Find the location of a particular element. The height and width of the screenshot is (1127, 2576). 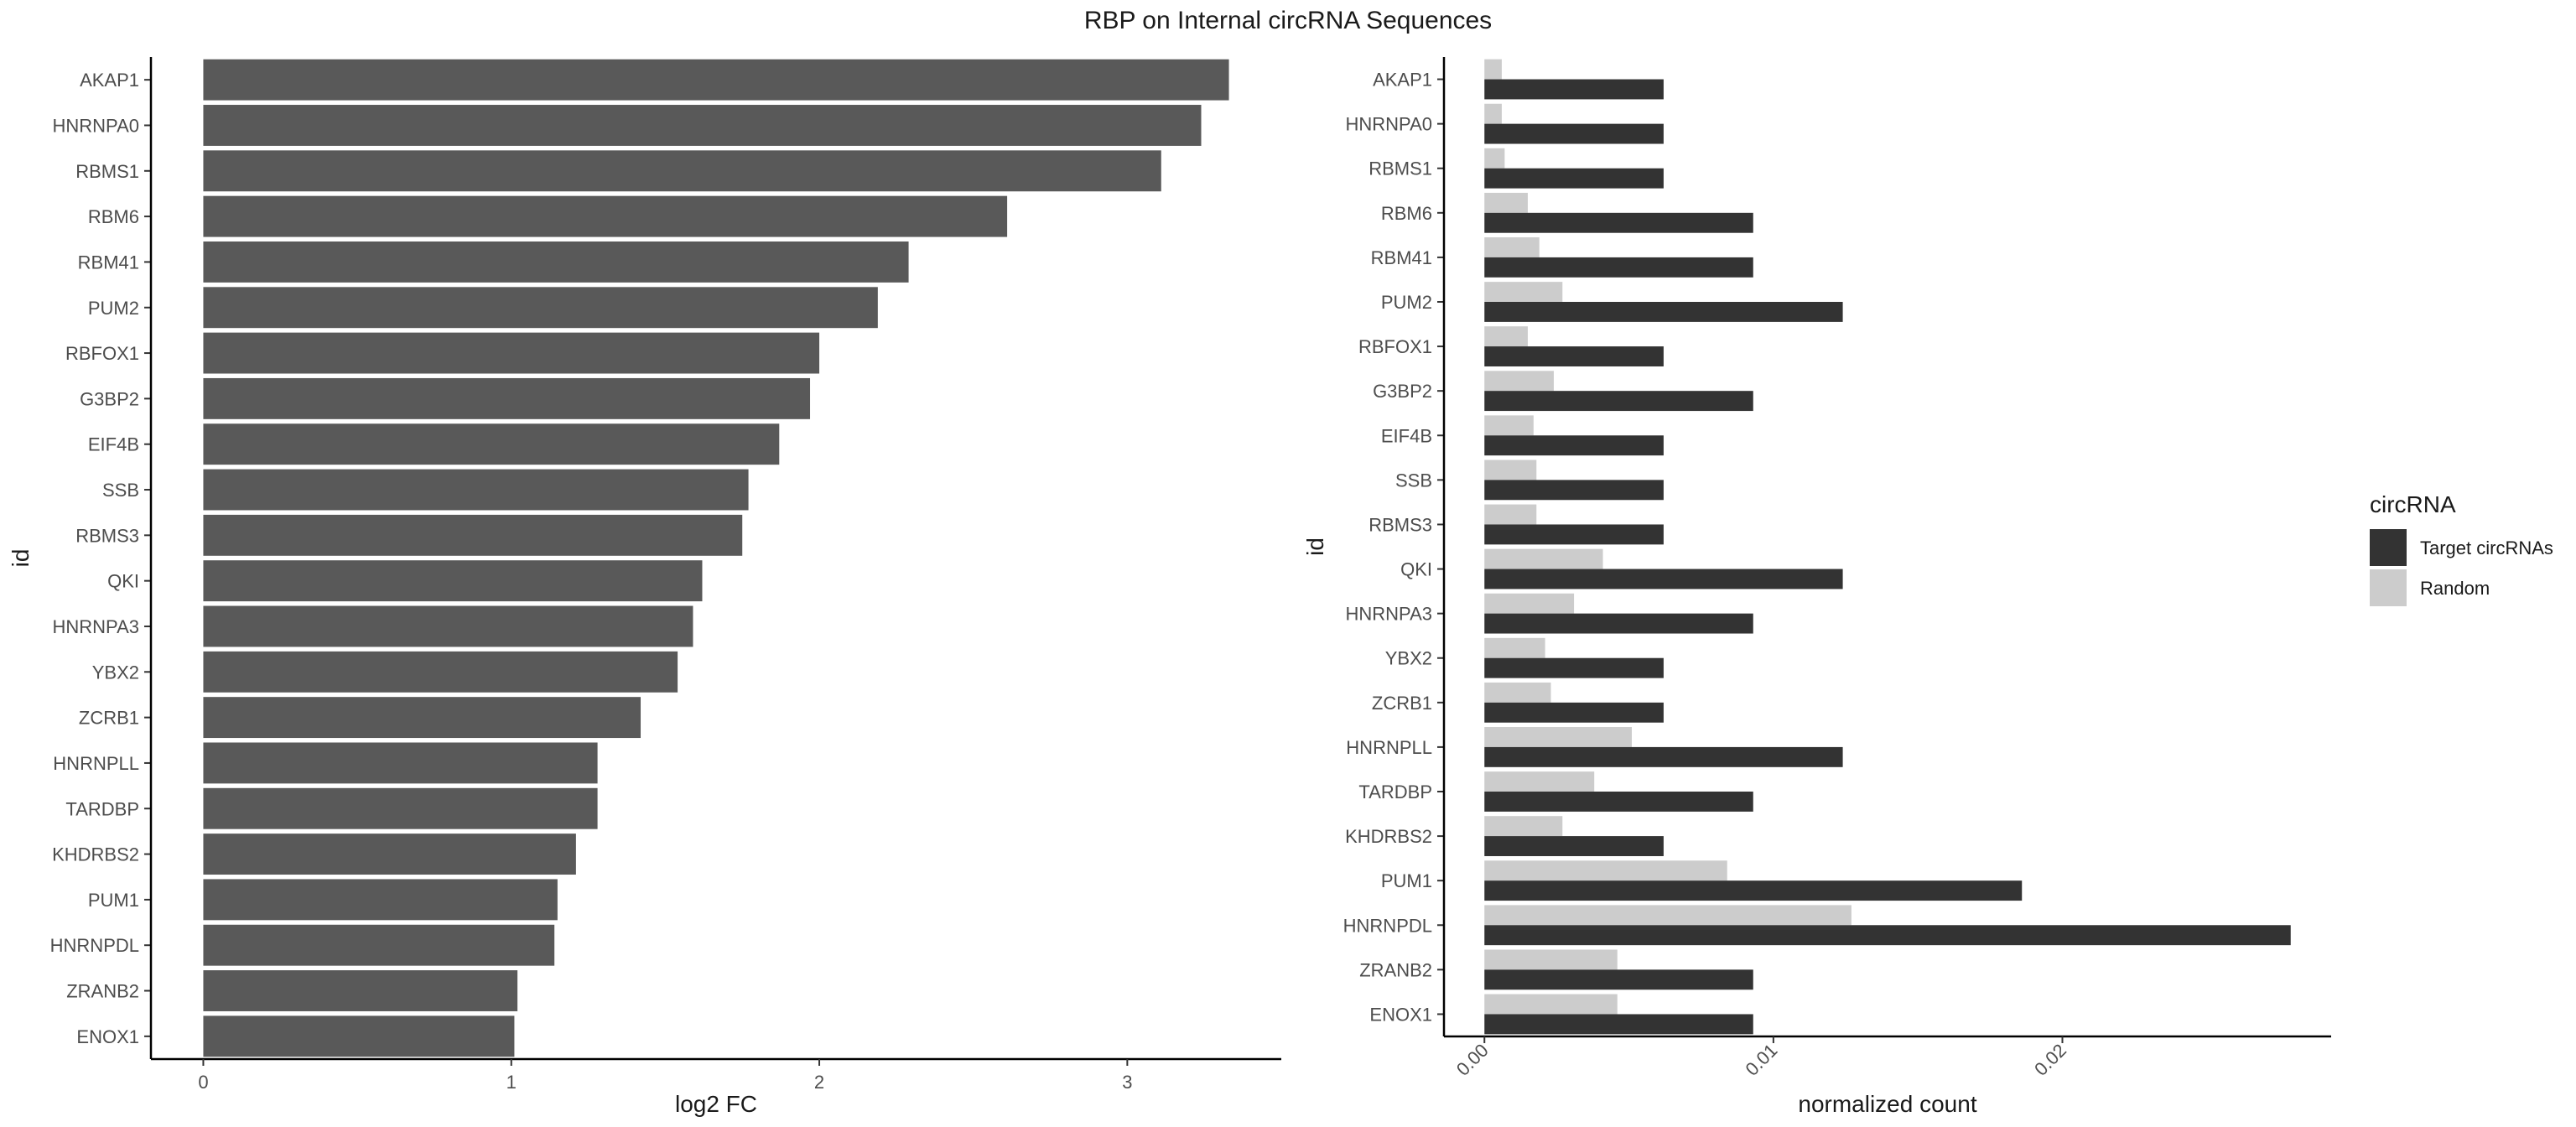

x-tick-label: 0.02 is located at coordinates (2050, 1060).